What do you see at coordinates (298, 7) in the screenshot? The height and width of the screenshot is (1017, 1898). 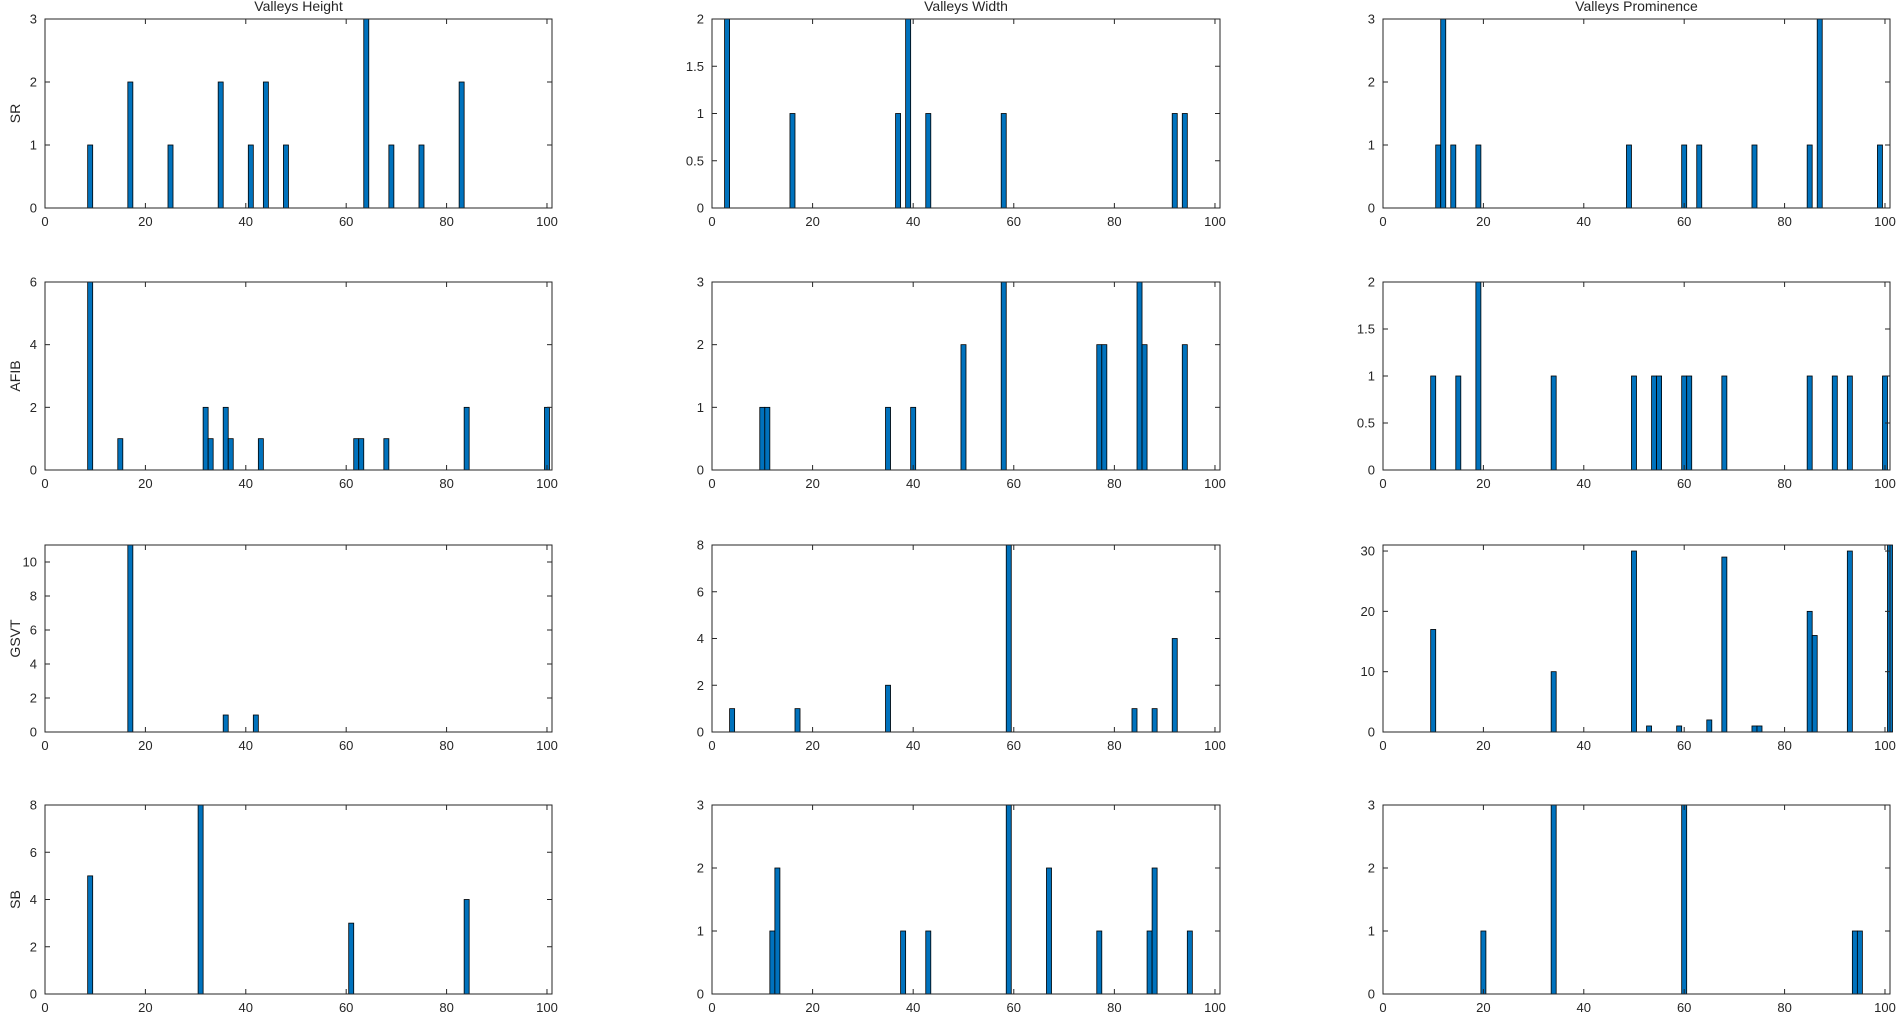 I see `subplot-title: Valleys Height` at bounding box center [298, 7].